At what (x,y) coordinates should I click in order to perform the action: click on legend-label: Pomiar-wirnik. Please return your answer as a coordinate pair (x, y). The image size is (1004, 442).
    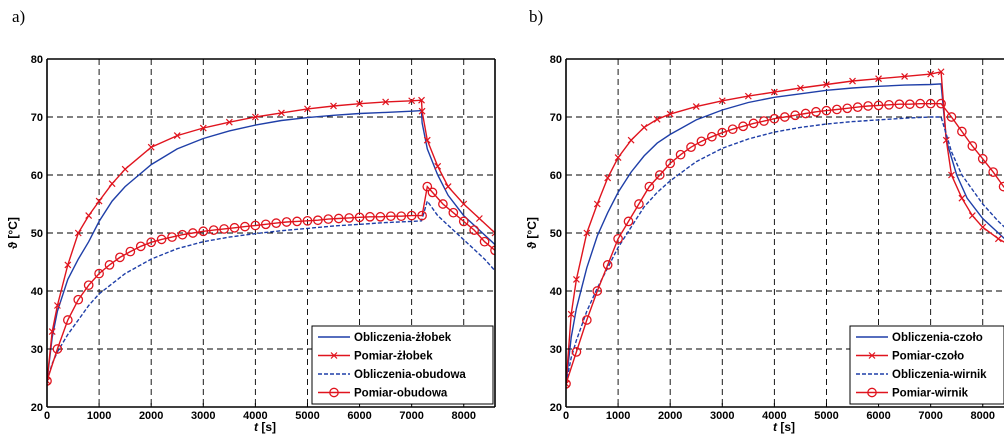
    Looking at the image, I should click on (930, 394).